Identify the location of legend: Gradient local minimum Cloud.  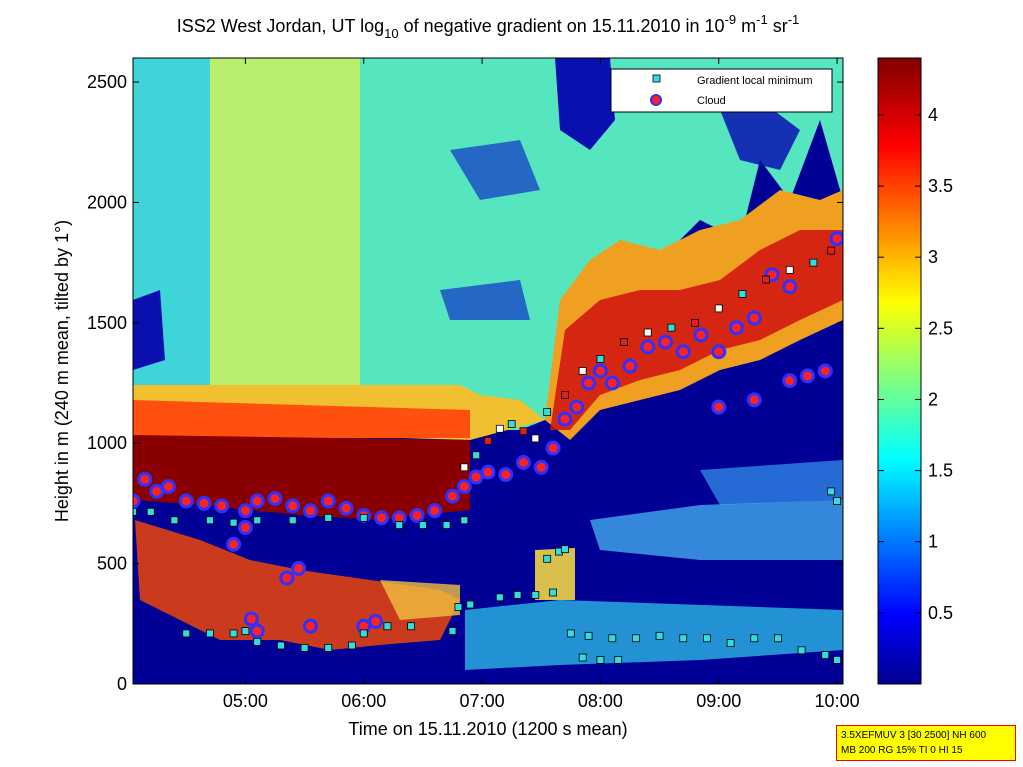
(721, 90).